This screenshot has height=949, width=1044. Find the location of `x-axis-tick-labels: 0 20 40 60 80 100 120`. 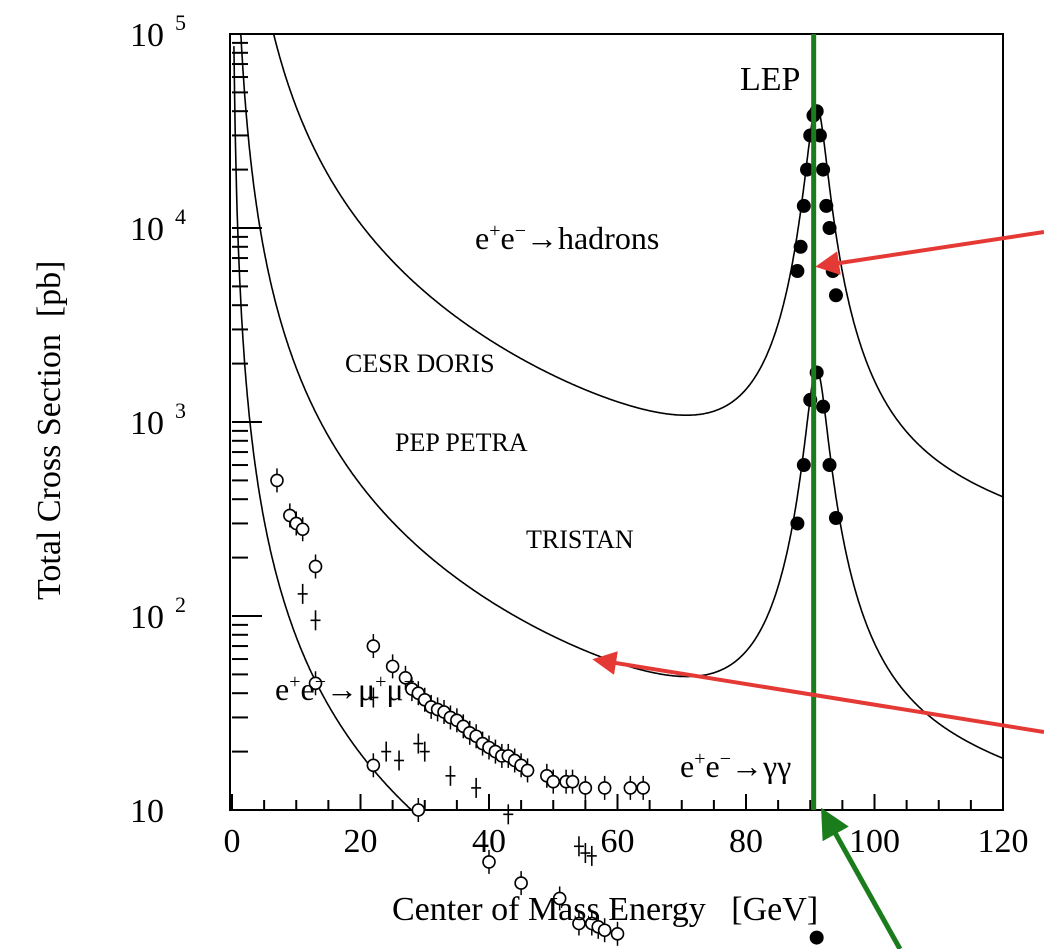

x-axis-tick-labels: 0 20 40 60 80 100 120 is located at coordinates (626, 841).